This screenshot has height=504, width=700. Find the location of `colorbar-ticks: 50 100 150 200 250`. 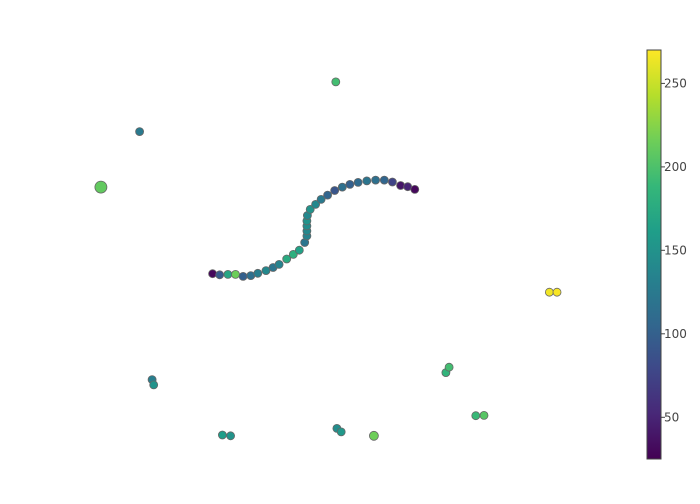

colorbar-ticks: 50 100 150 200 250 is located at coordinates (674, 250).